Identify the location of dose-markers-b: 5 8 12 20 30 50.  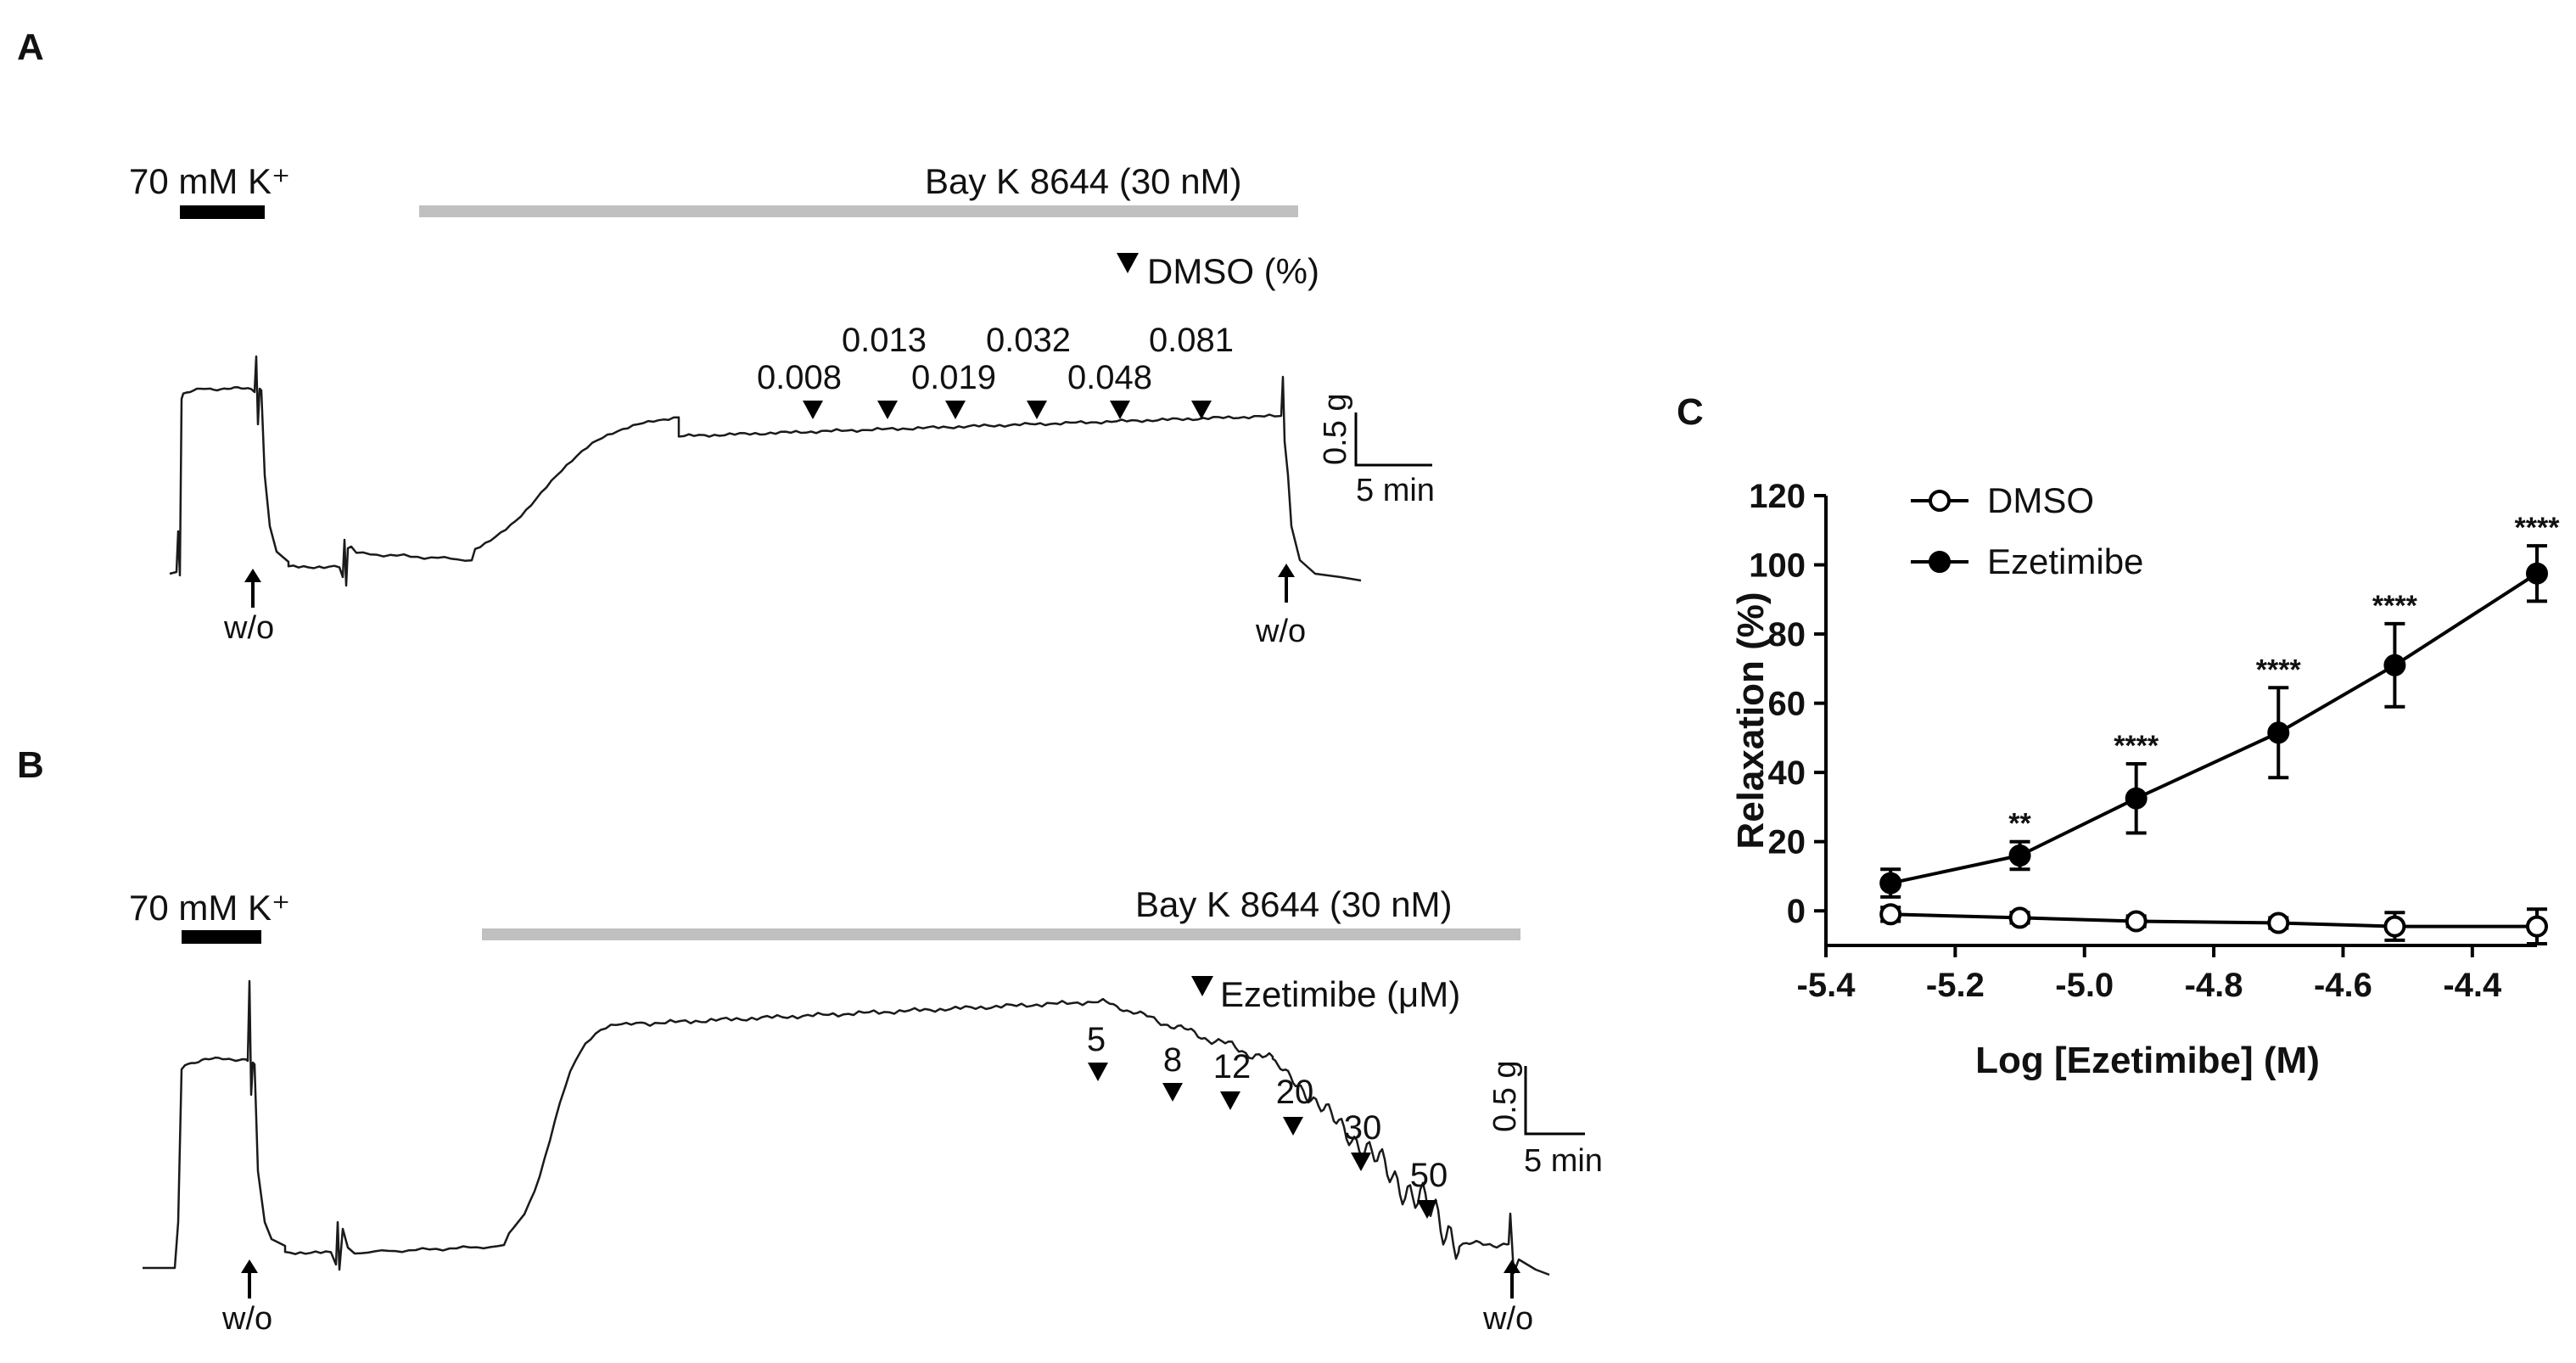
(1267, 1120).